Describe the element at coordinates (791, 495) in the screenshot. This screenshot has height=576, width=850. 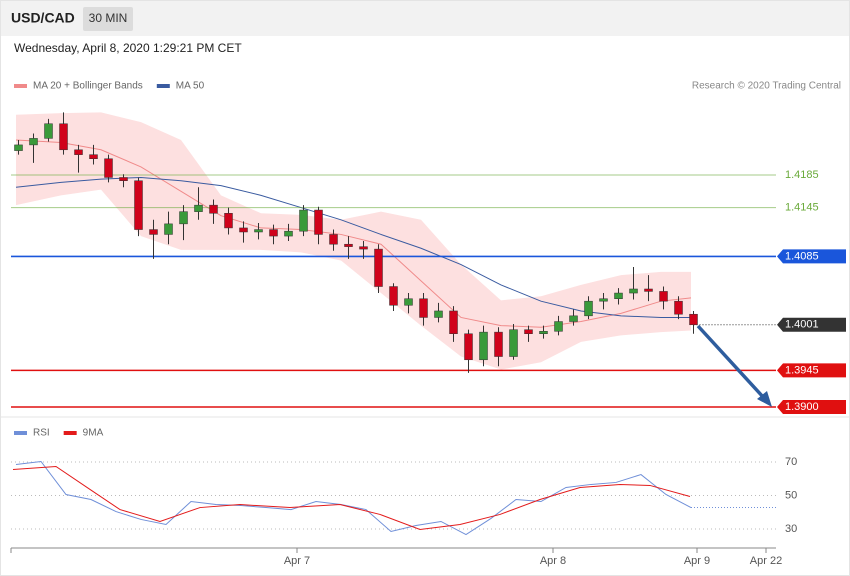
I see `y-tick-label: 50` at that location.